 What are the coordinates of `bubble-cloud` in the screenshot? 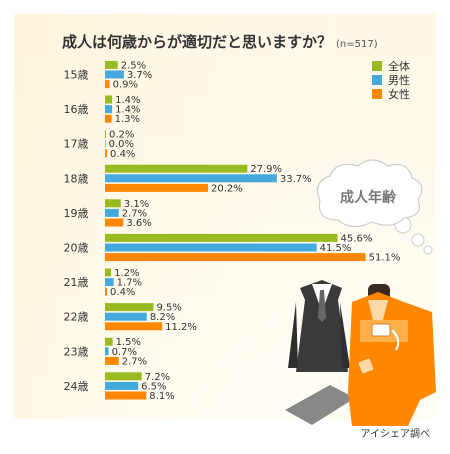 It's located at (370, 193).